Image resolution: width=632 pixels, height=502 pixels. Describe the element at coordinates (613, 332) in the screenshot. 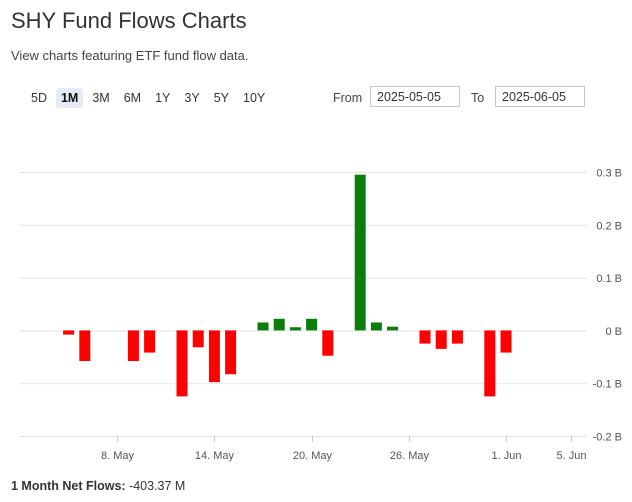

I see `y-tick-label: 0 B` at that location.